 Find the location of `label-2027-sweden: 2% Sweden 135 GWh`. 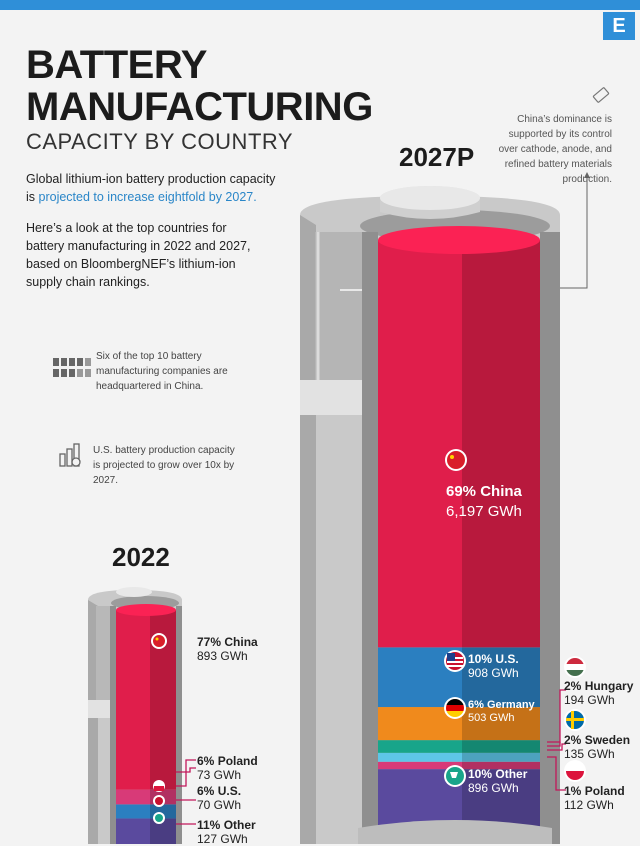

label-2027-sweden: 2% Sweden 135 GWh is located at coordinates (597, 747).